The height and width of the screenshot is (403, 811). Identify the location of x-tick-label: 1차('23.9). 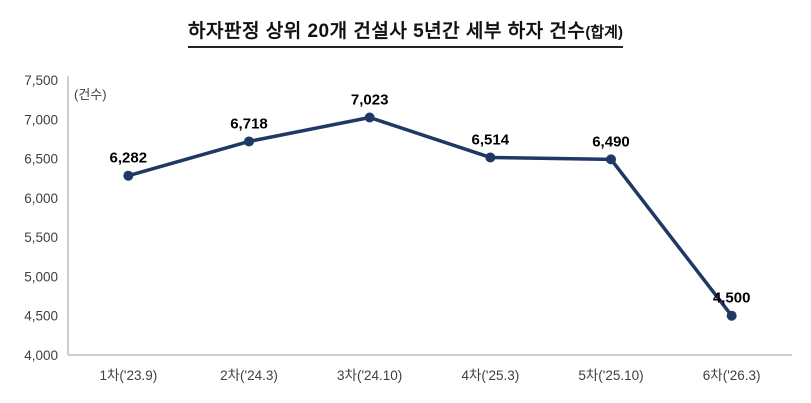
(128, 375).